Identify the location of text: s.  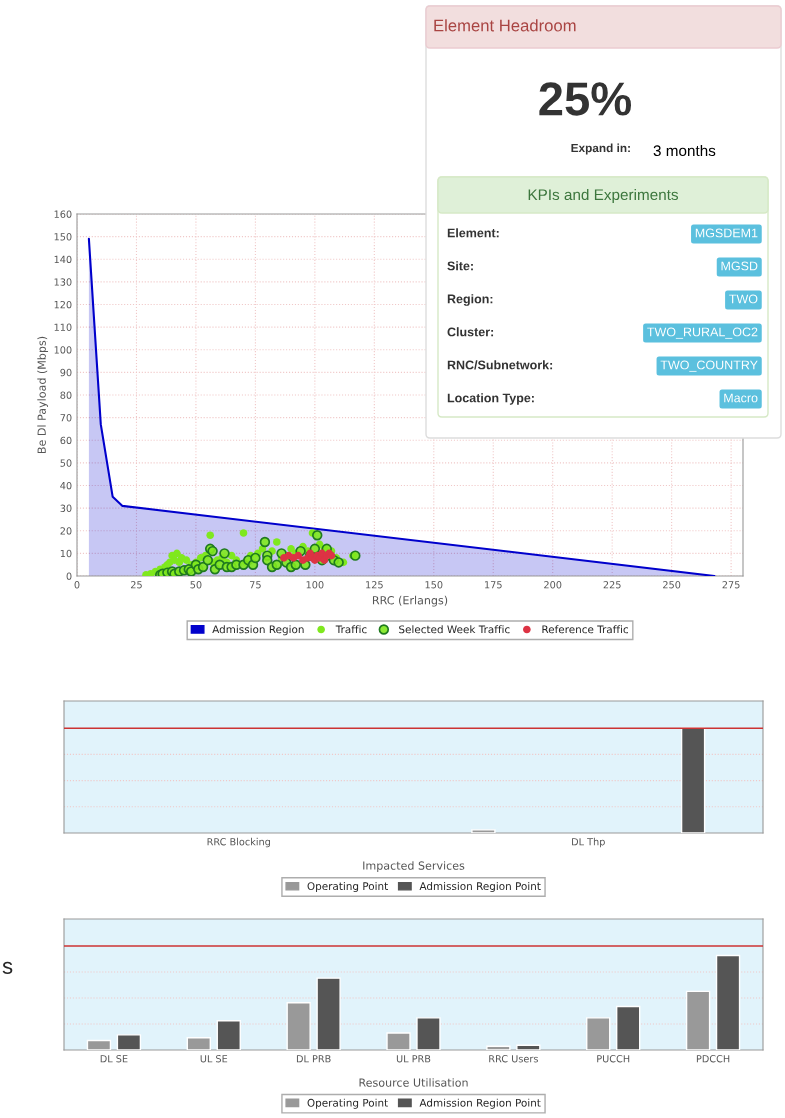
(7, 967).